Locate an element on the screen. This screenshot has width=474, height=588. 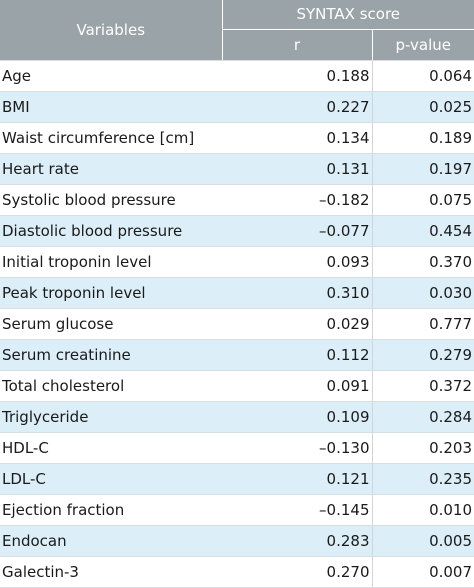
r-value-cell: 0.227 is located at coordinates (297, 107).